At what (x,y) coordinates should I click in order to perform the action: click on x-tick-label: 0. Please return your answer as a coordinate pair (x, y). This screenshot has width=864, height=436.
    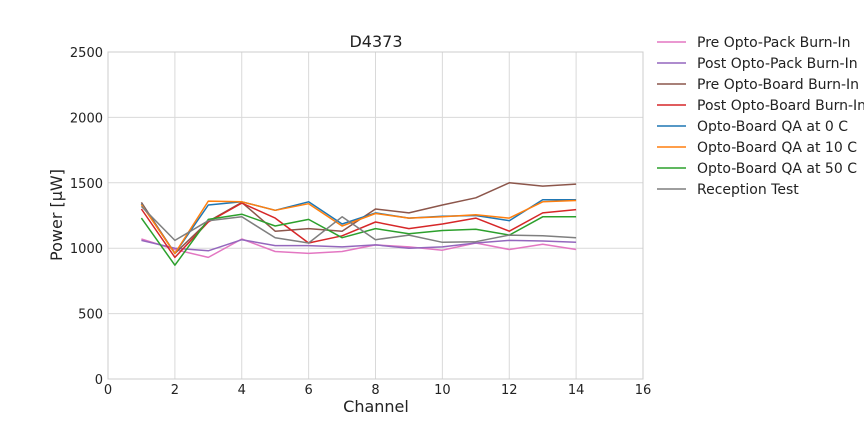
    Looking at the image, I should click on (108, 390).